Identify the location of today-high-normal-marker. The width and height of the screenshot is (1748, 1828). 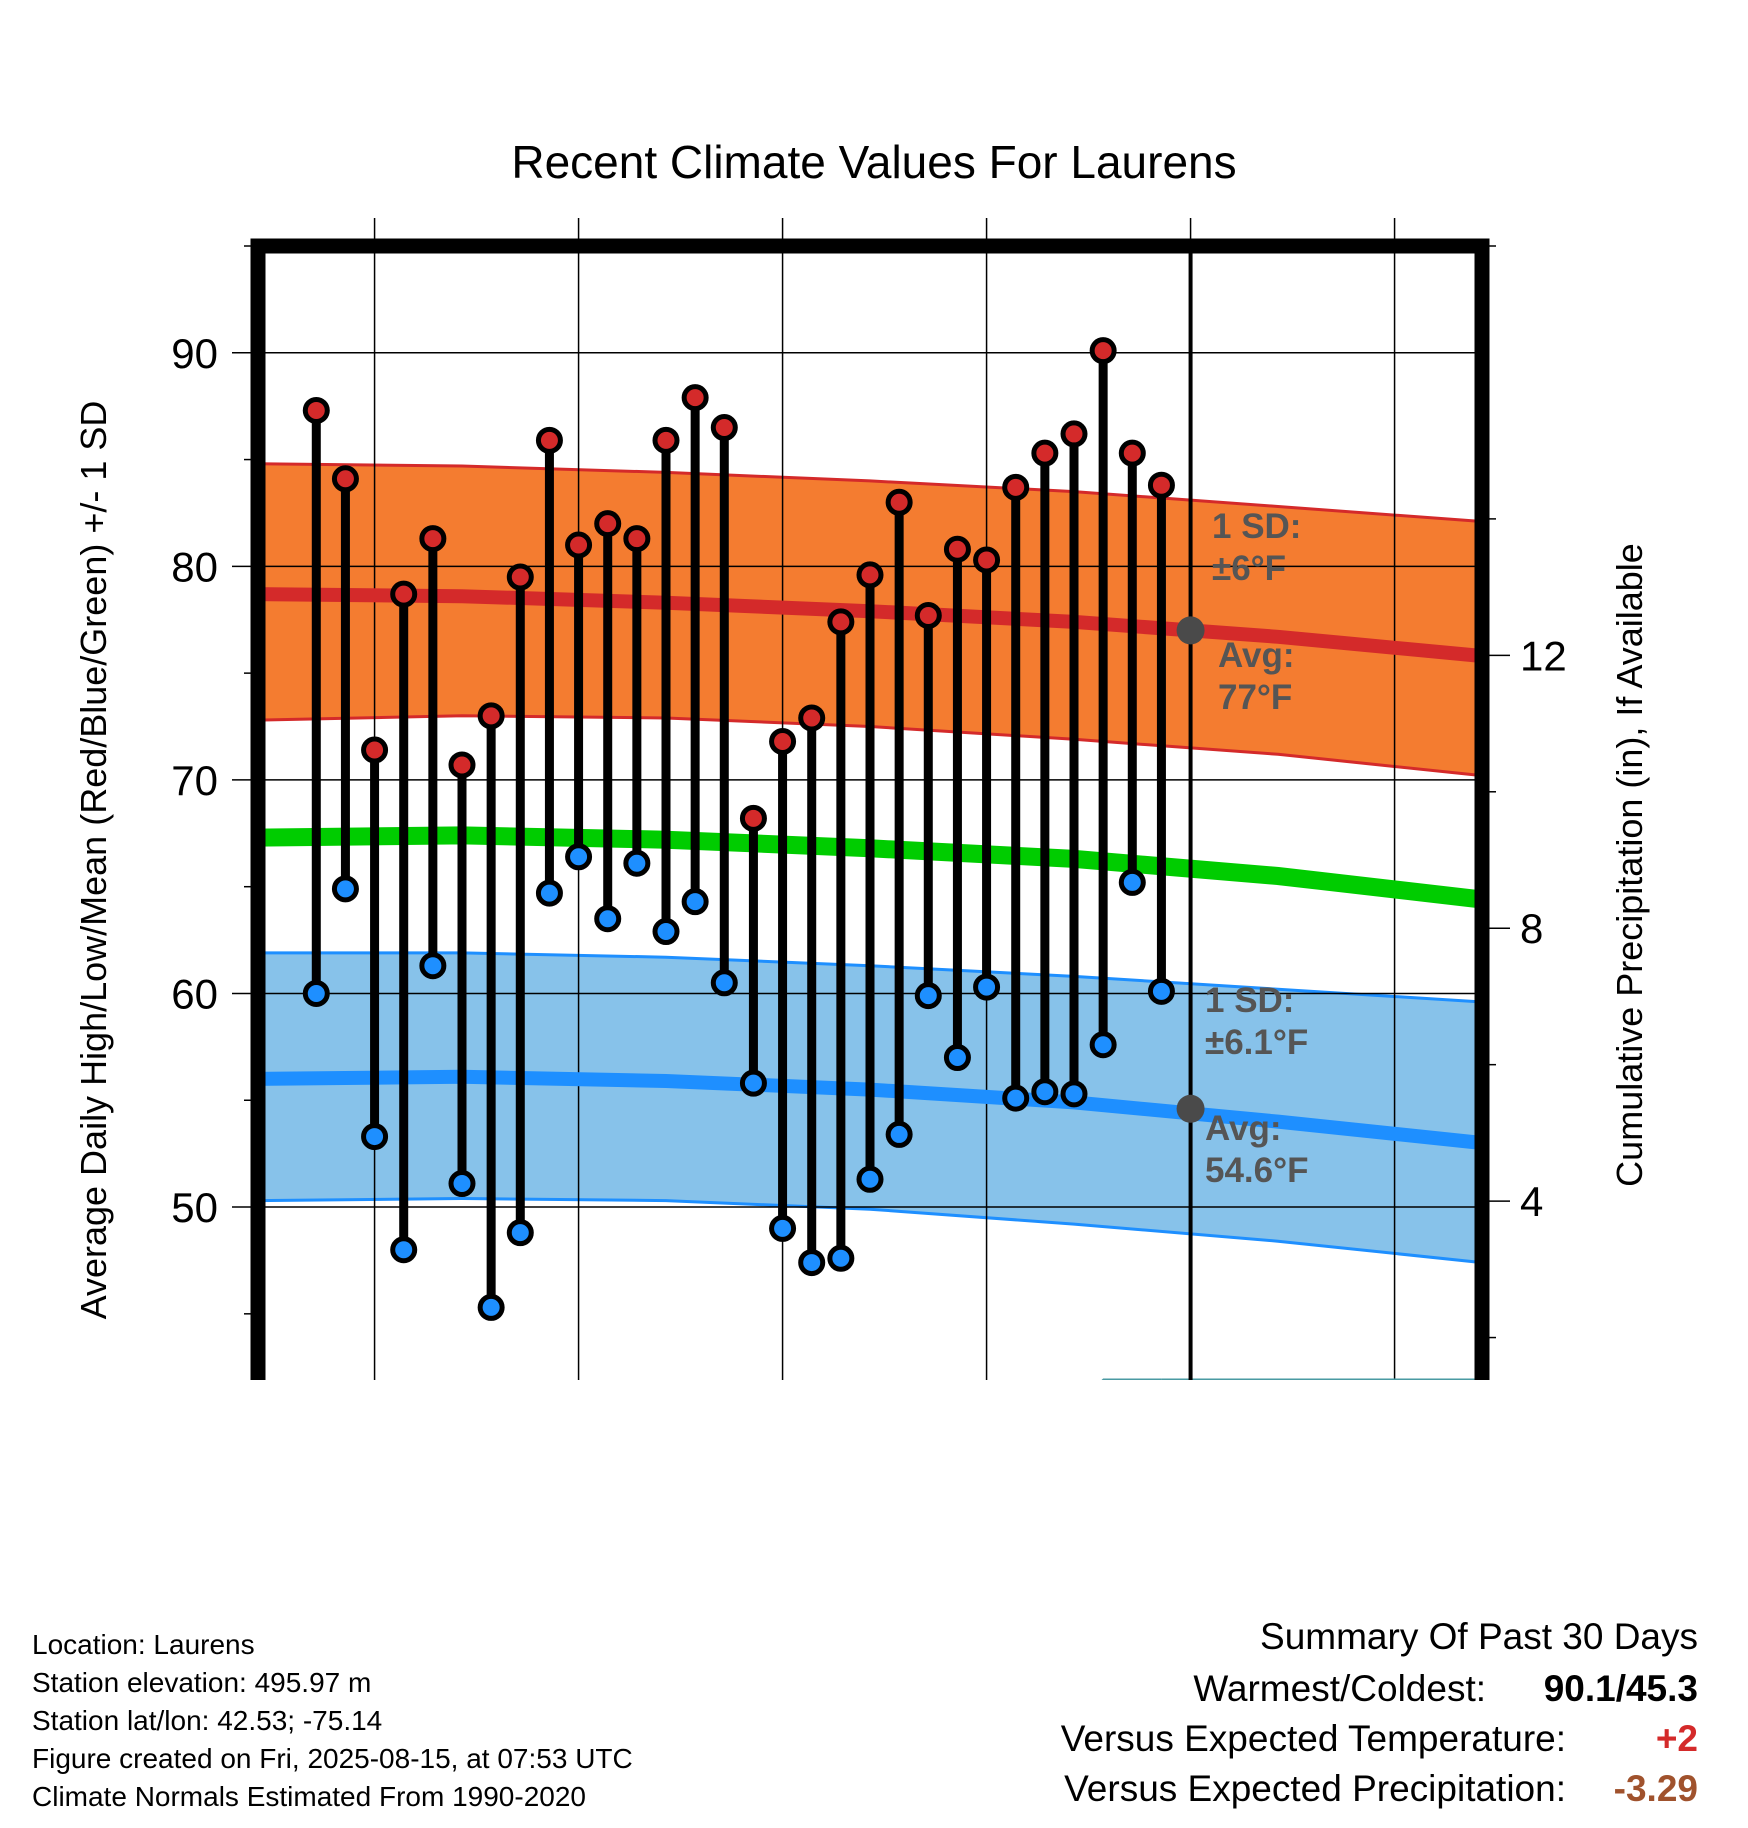
(1190, 630).